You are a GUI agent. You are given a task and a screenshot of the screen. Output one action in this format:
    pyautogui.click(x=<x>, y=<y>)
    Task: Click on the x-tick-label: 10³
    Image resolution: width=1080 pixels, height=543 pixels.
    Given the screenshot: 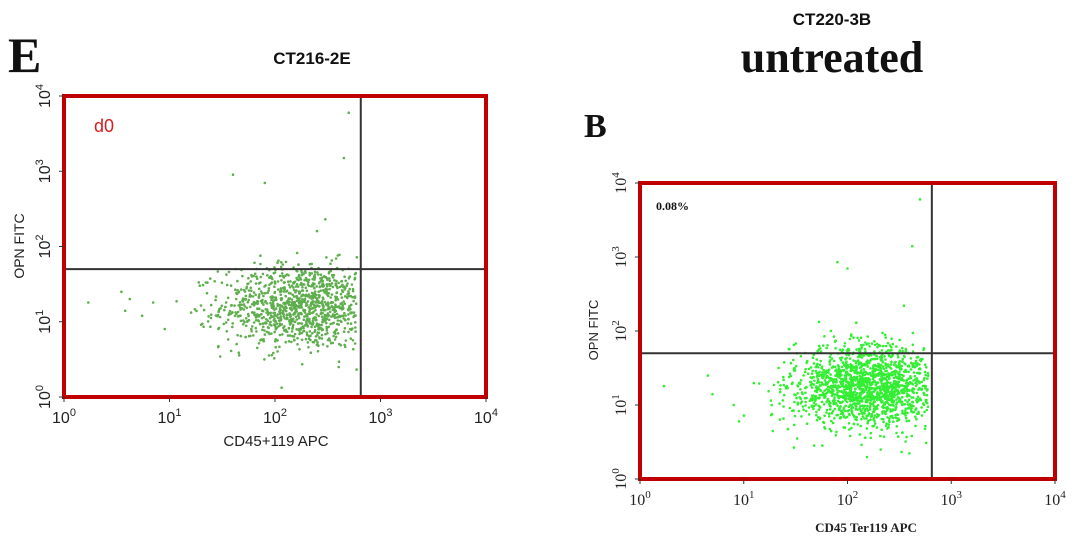 What is the action you would take?
    pyautogui.click(x=952, y=499)
    